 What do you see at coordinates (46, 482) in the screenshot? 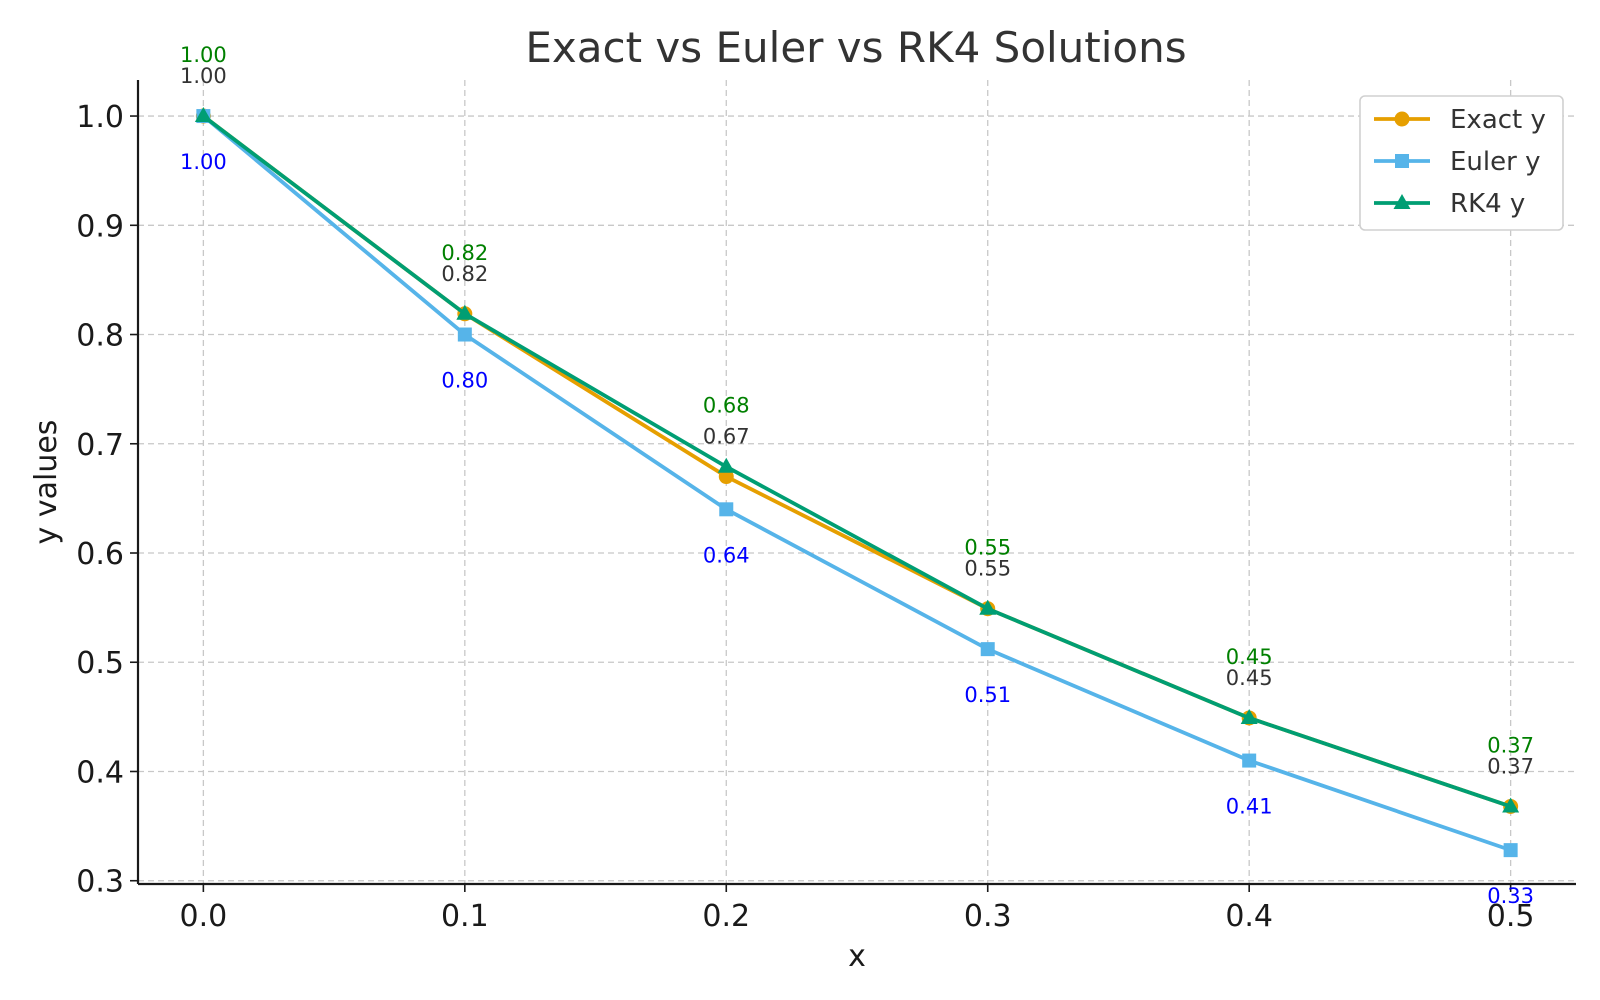
I see `y-axis-label: y values` at bounding box center [46, 482].